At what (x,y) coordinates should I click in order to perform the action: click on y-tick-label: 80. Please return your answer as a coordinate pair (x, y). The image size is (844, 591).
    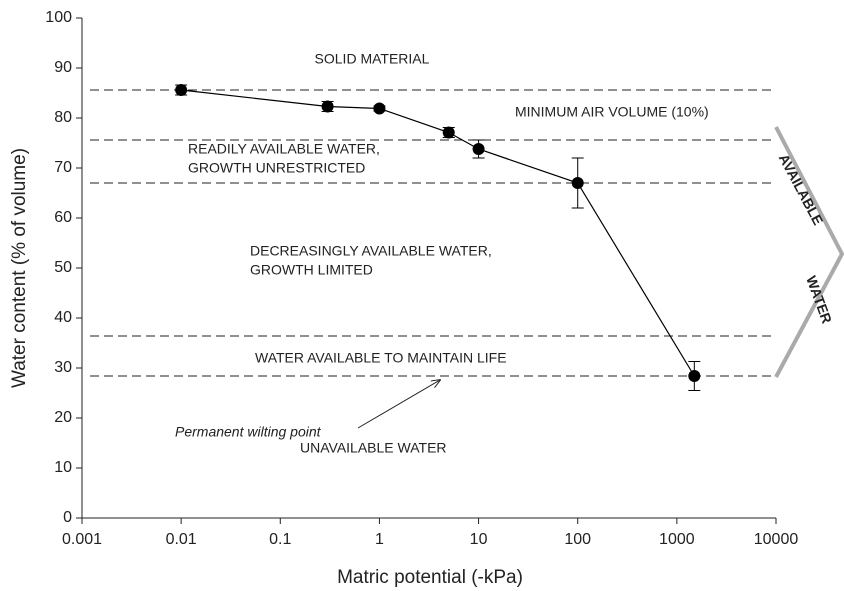
    Looking at the image, I should click on (63, 117).